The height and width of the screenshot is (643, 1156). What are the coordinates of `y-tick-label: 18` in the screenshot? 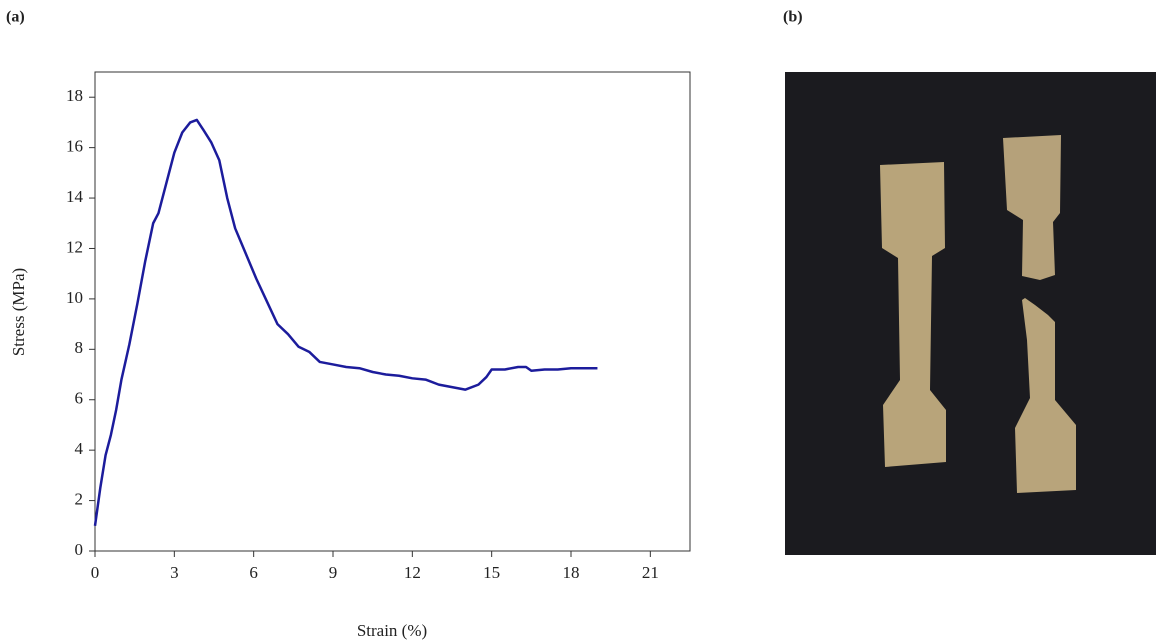 It's located at (74, 95).